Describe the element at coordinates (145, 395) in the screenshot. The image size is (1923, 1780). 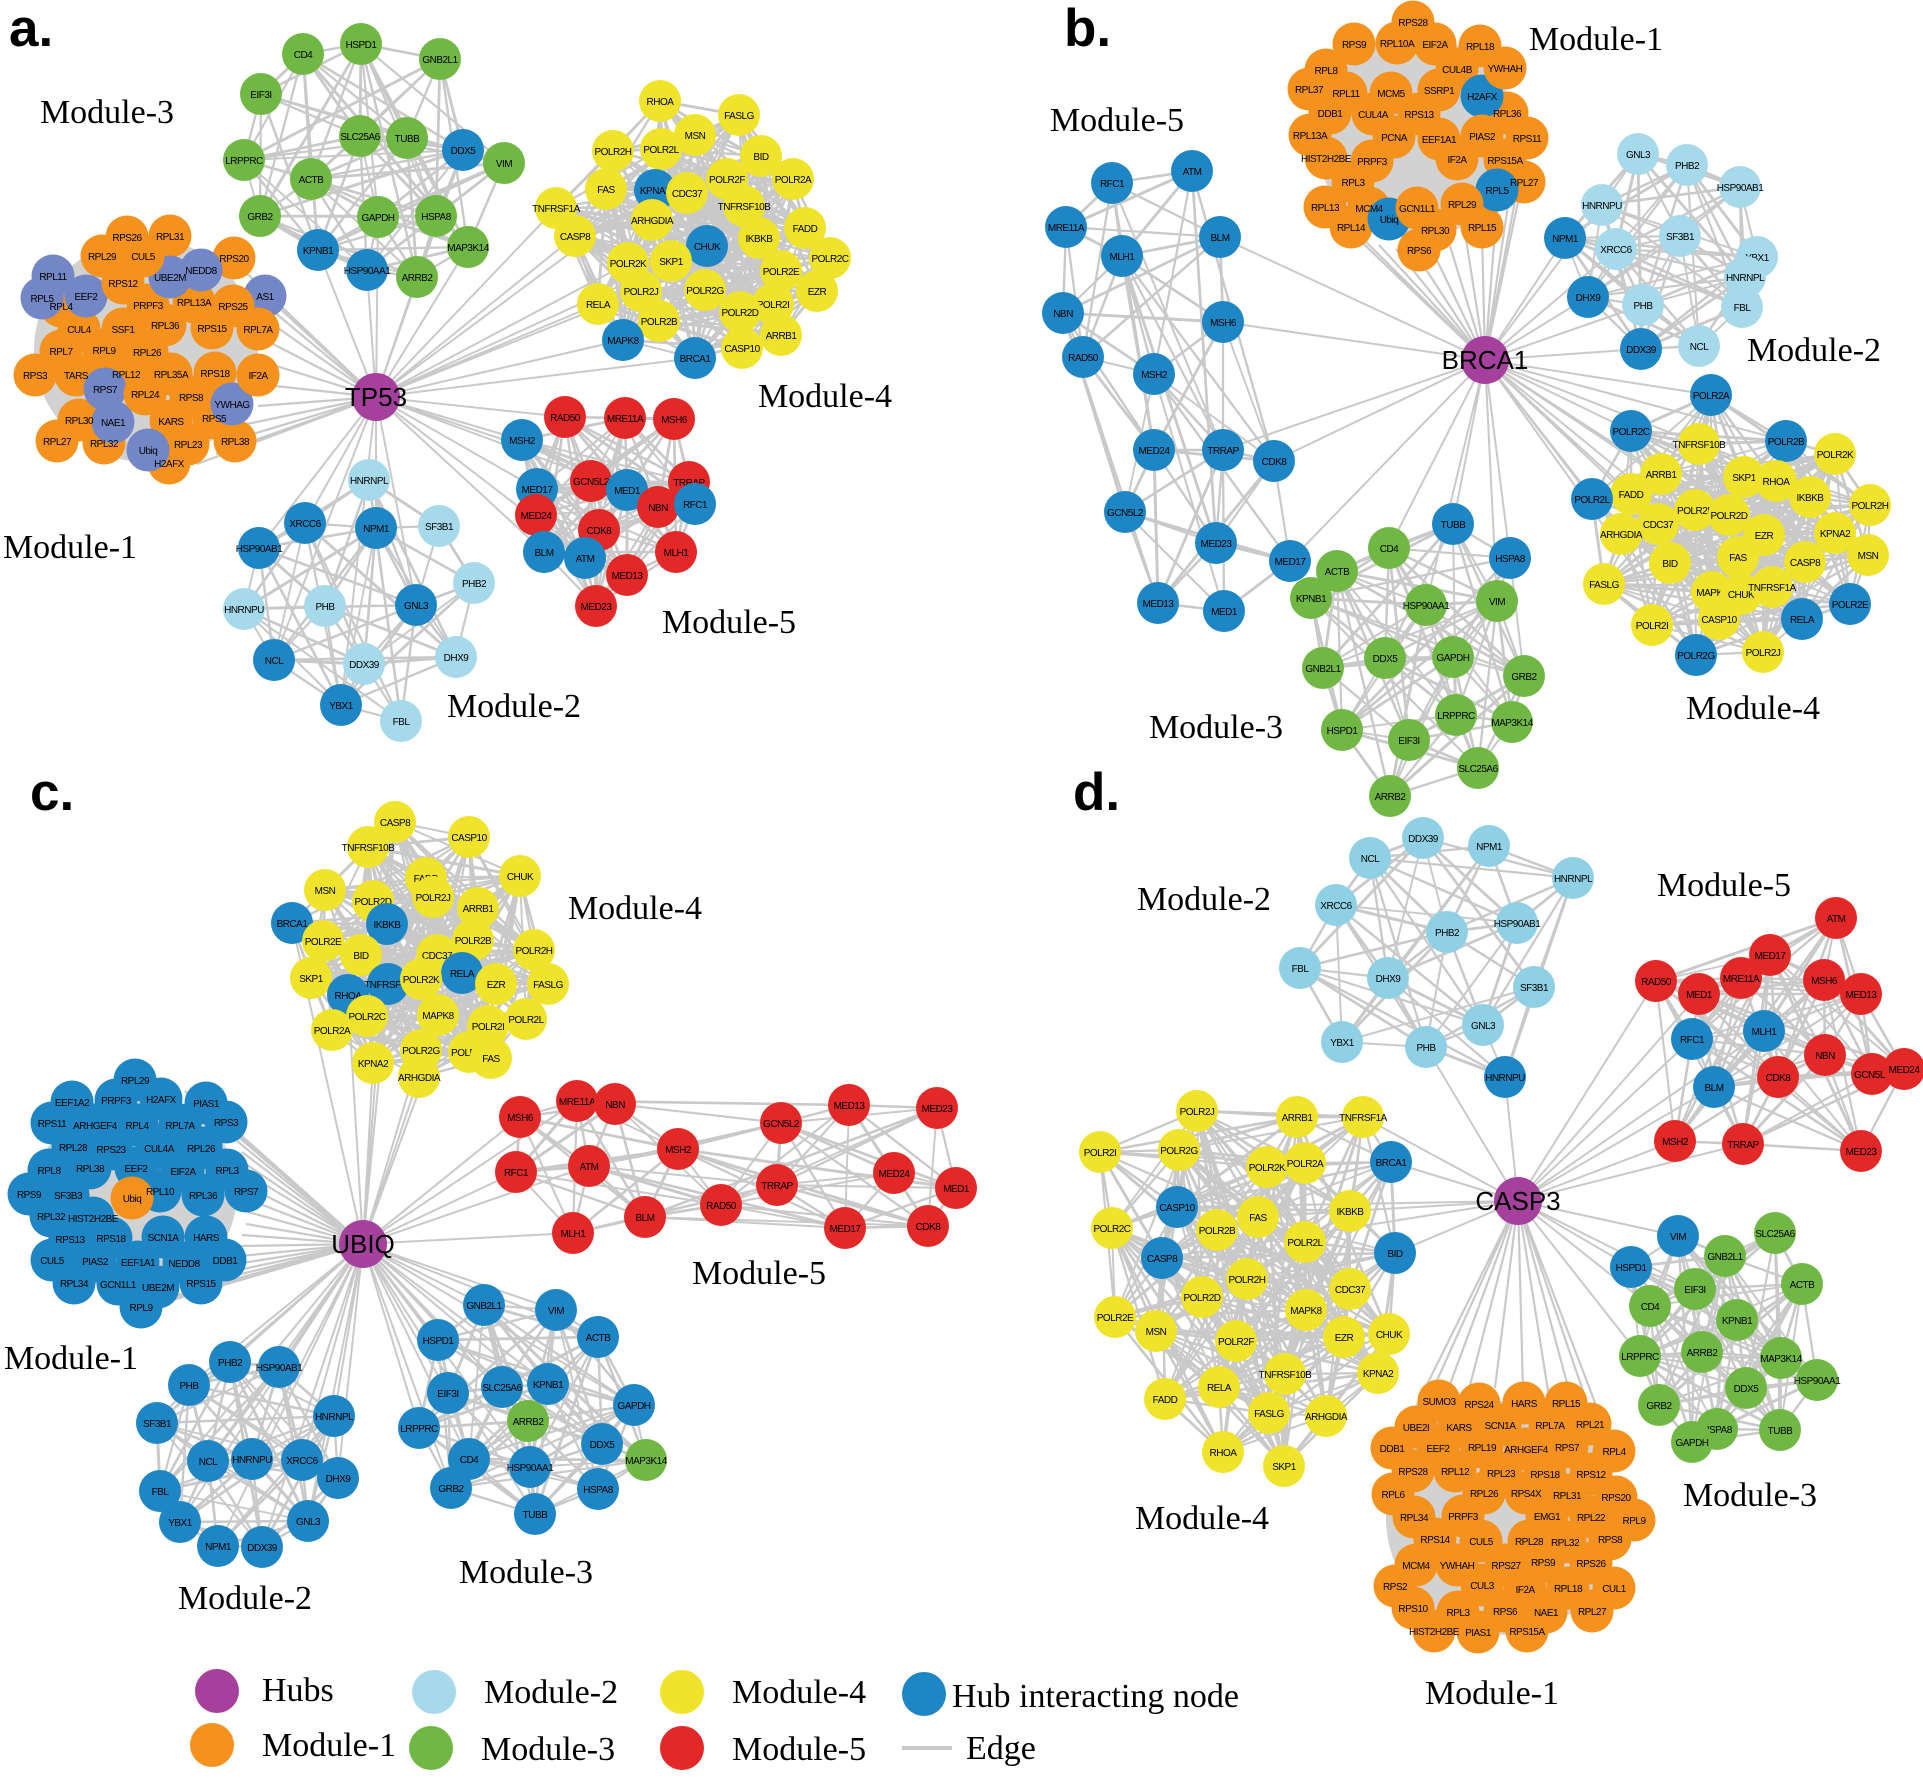
I see `svg-text: RPL24` at that location.